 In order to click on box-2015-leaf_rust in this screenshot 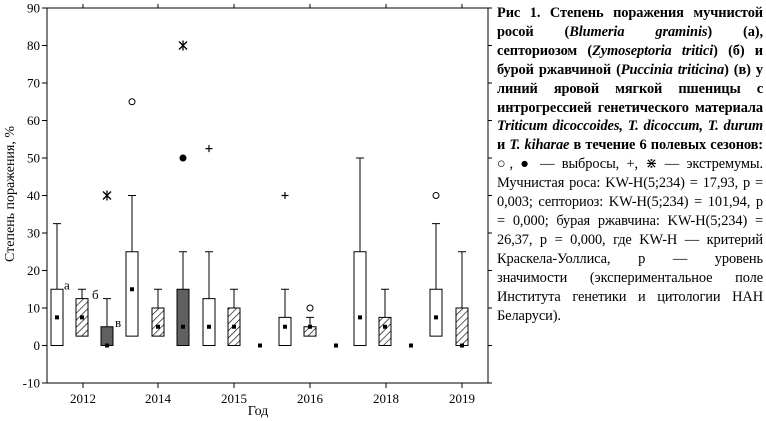, I will do `click(260, 345)`.